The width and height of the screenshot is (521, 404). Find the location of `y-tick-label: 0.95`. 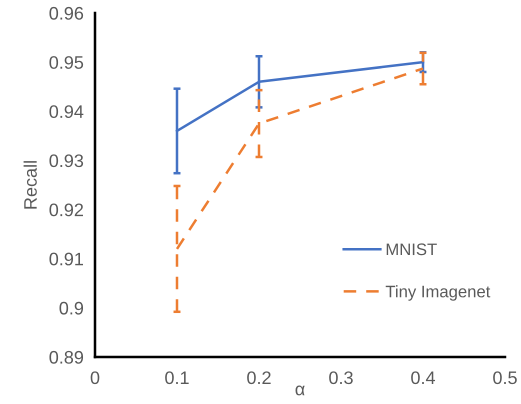

y-tick-label: 0.95 is located at coordinates (66, 62).